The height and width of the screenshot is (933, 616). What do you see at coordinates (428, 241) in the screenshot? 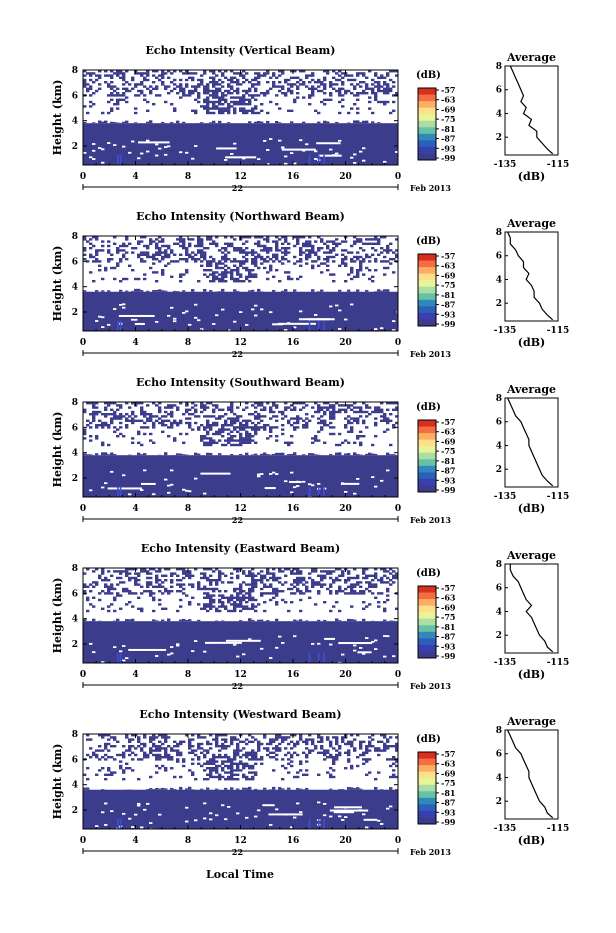
I see `colorbar-unit: (dB)` at bounding box center [428, 241].